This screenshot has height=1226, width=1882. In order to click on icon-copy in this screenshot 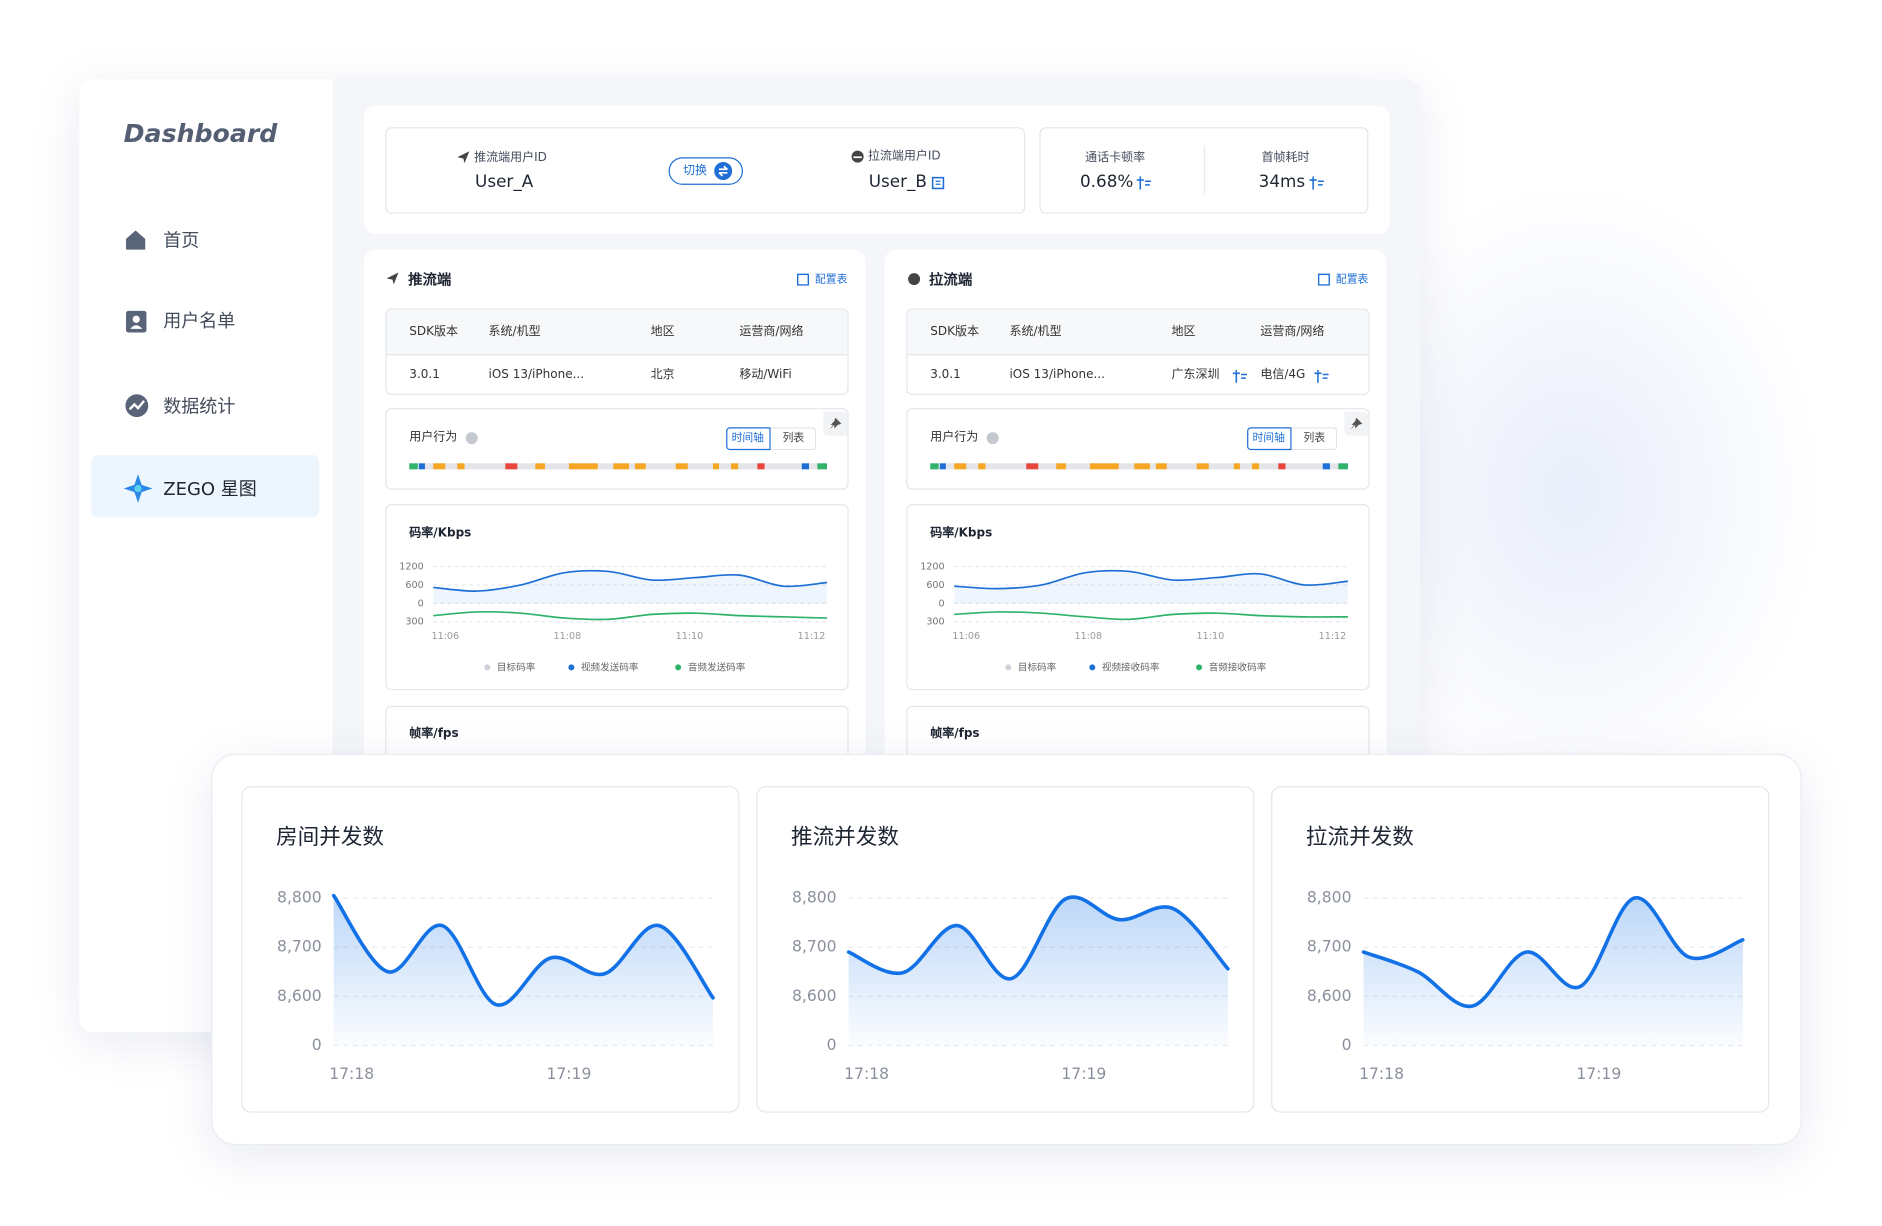, I will do `click(938, 183)`.